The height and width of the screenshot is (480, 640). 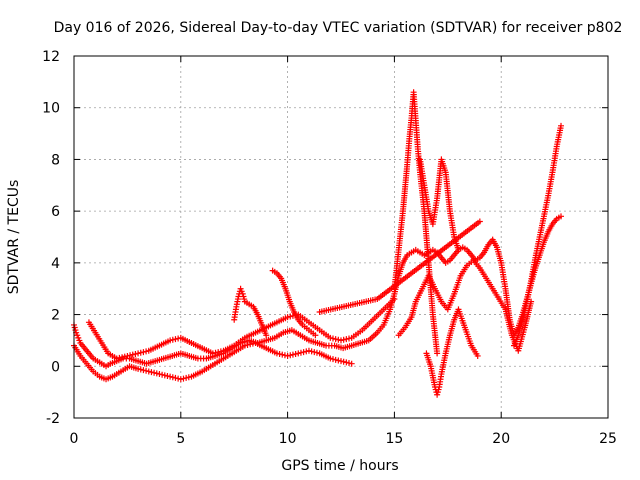 I want to click on x-tick-label: 20, so click(x=501, y=439).